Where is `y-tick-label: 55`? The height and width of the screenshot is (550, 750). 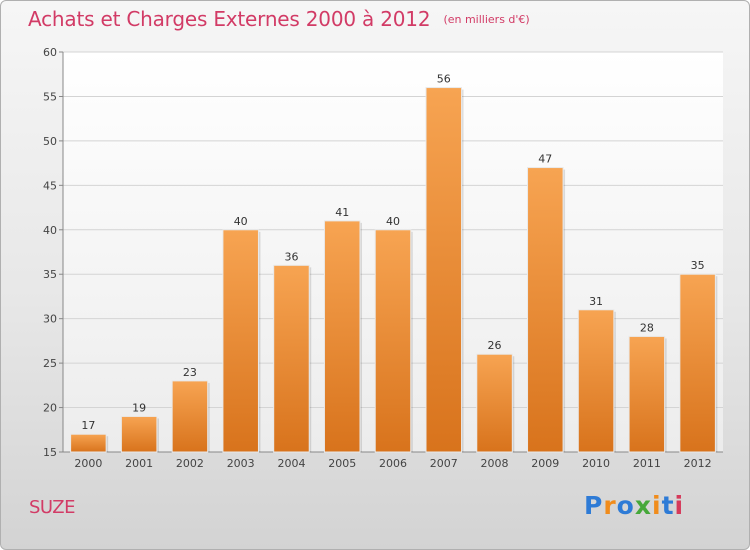 y-tick-label: 55 is located at coordinates (50, 96).